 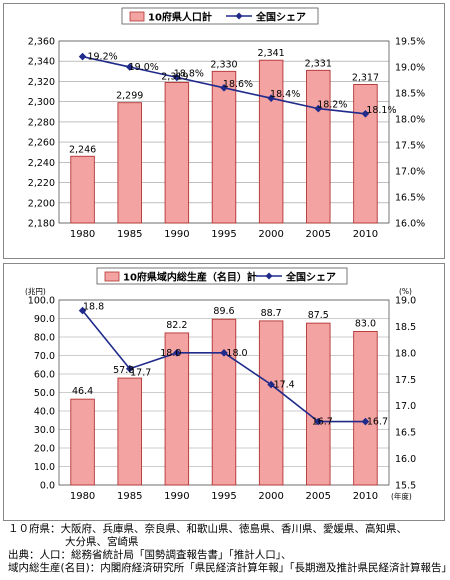 What do you see at coordinates (410, 146) in the screenshot?
I see `y-right-tick: 17.5%` at bounding box center [410, 146].